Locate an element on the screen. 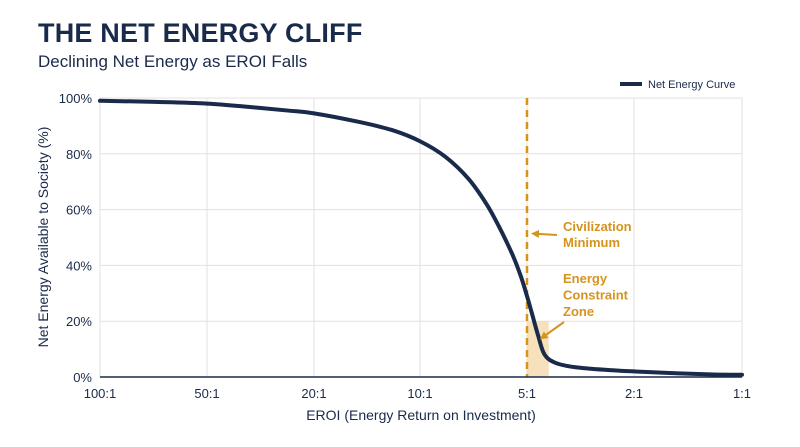 This screenshot has width=800, height=447. constraint-label-line: Constraint is located at coordinates (596, 295).